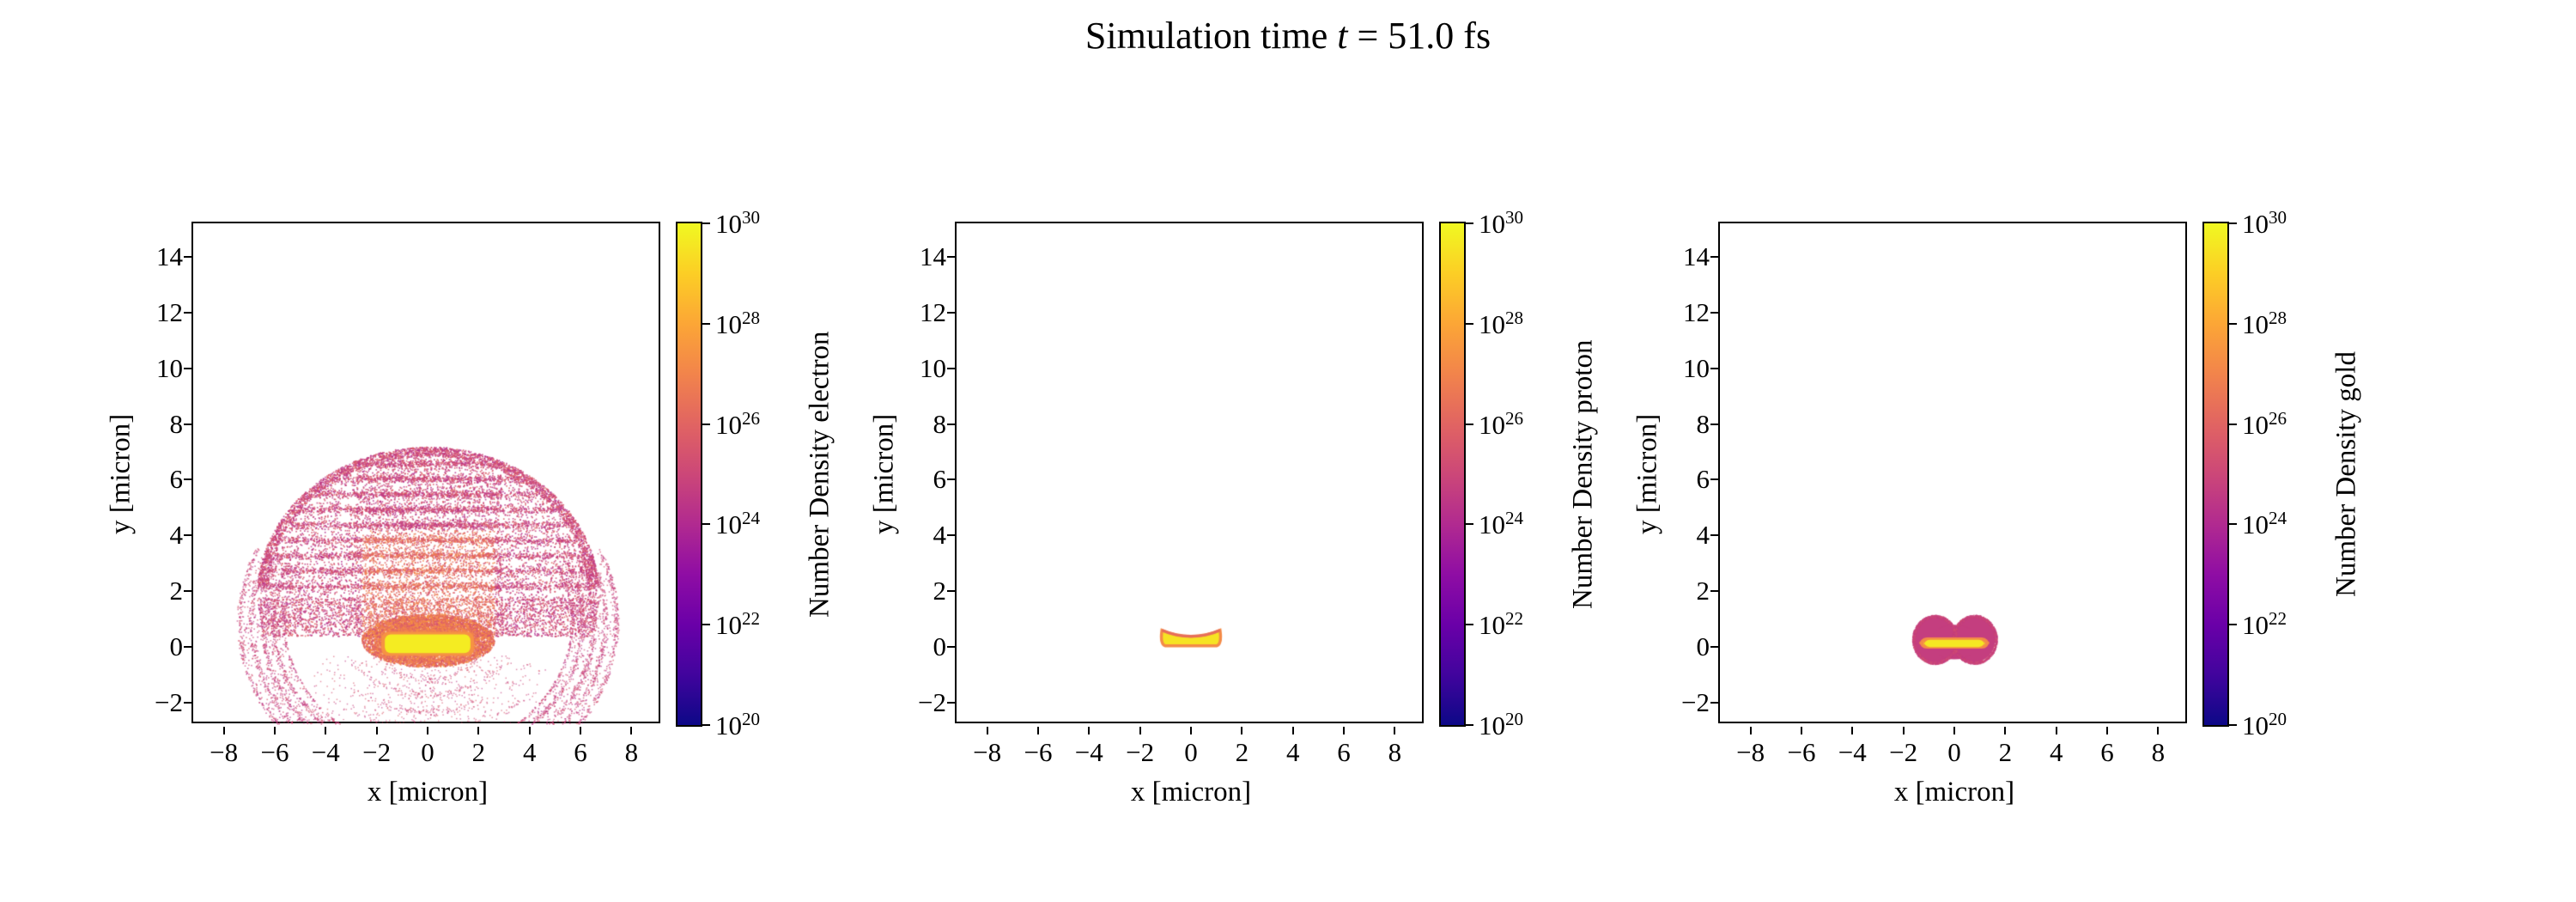  What do you see at coordinates (738, 223) in the screenshot?
I see `colorbar-tick-label: 1030` at bounding box center [738, 223].